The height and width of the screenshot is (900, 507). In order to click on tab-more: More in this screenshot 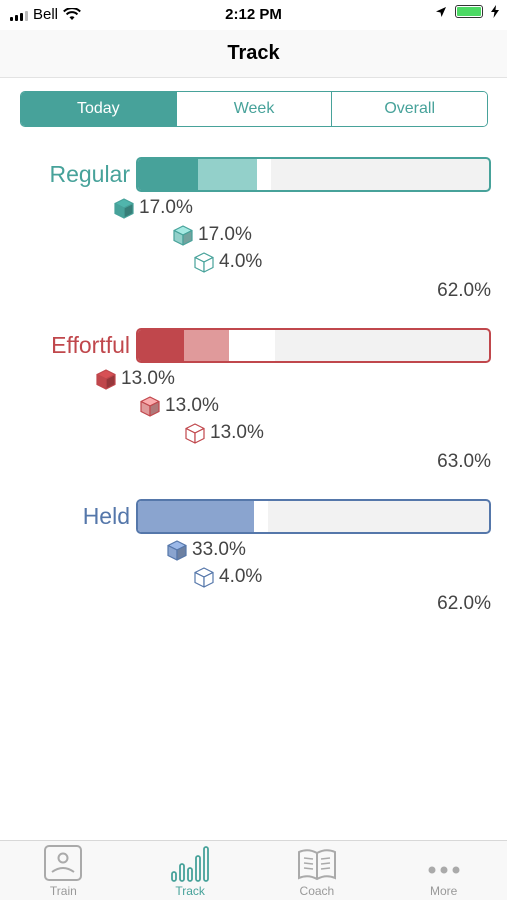, I will do `click(443, 870)`.